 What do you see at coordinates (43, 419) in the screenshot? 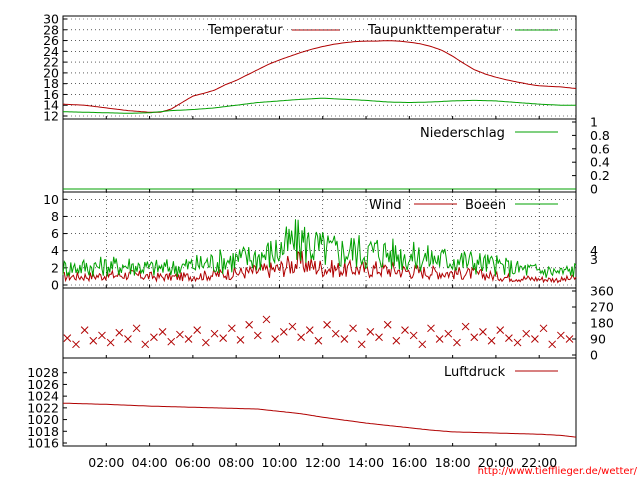
I see `y-tick-label: 1020` at bounding box center [43, 419].